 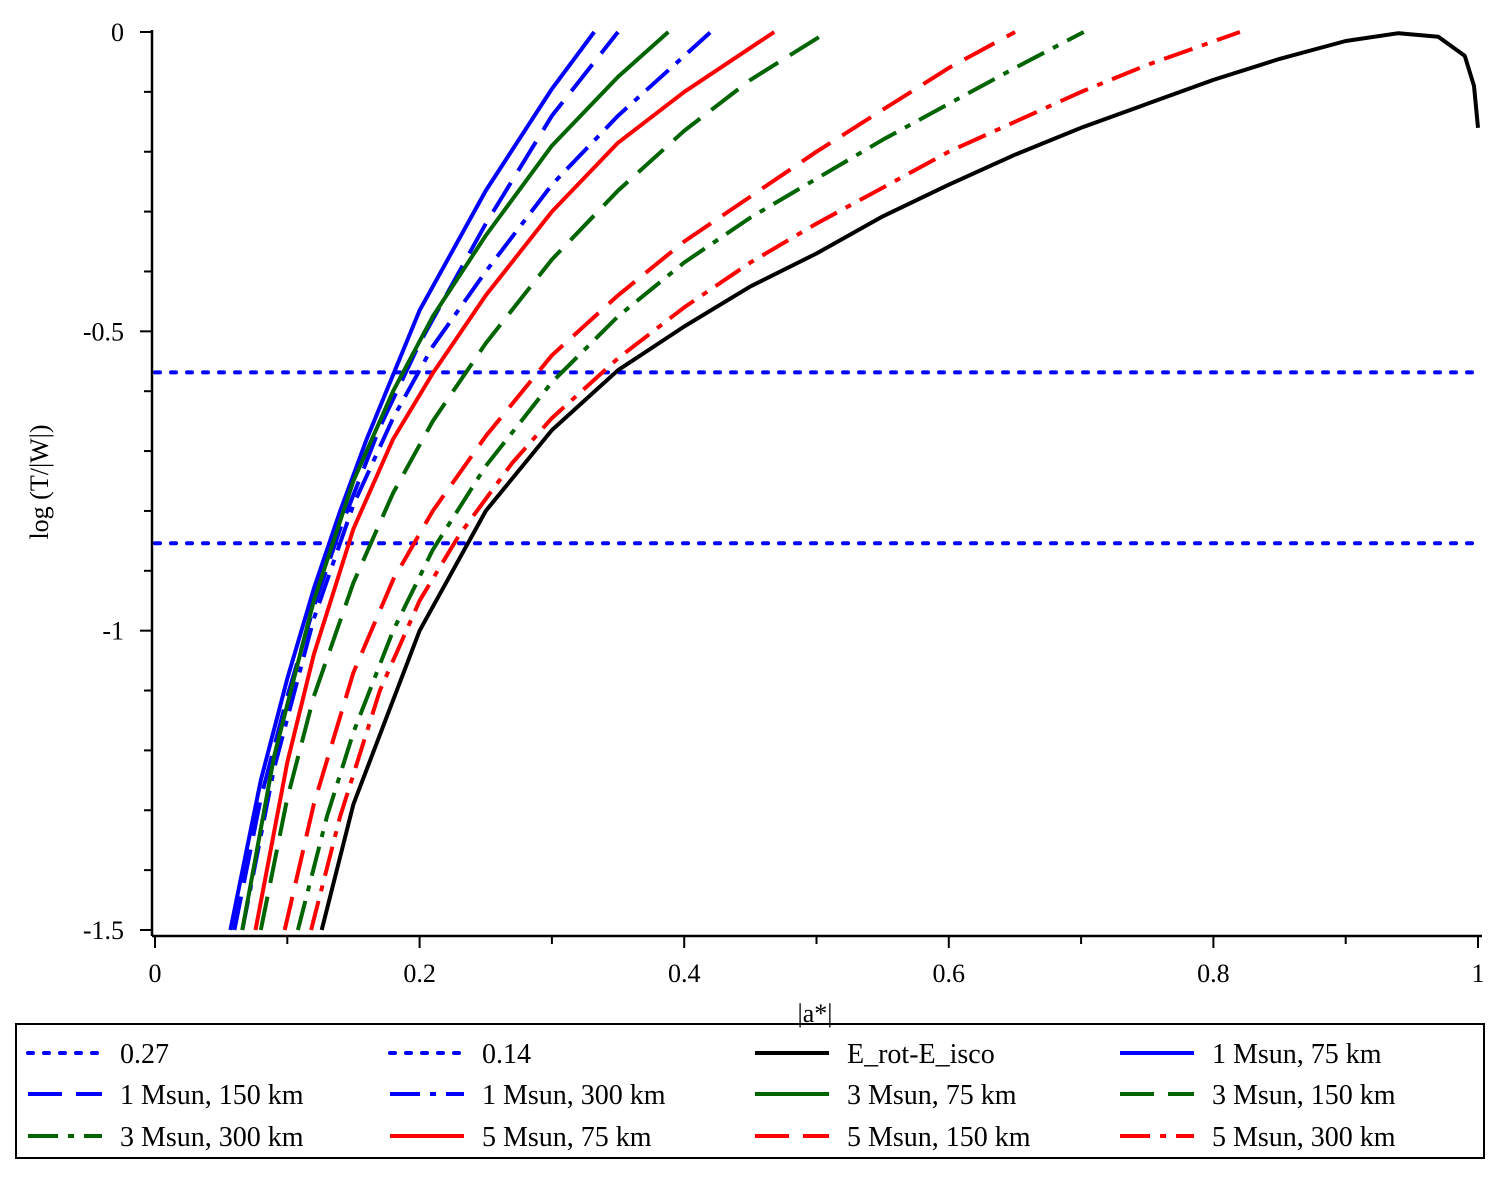 I want to click on y-tick-label: -1, so click(x=113, y=631).